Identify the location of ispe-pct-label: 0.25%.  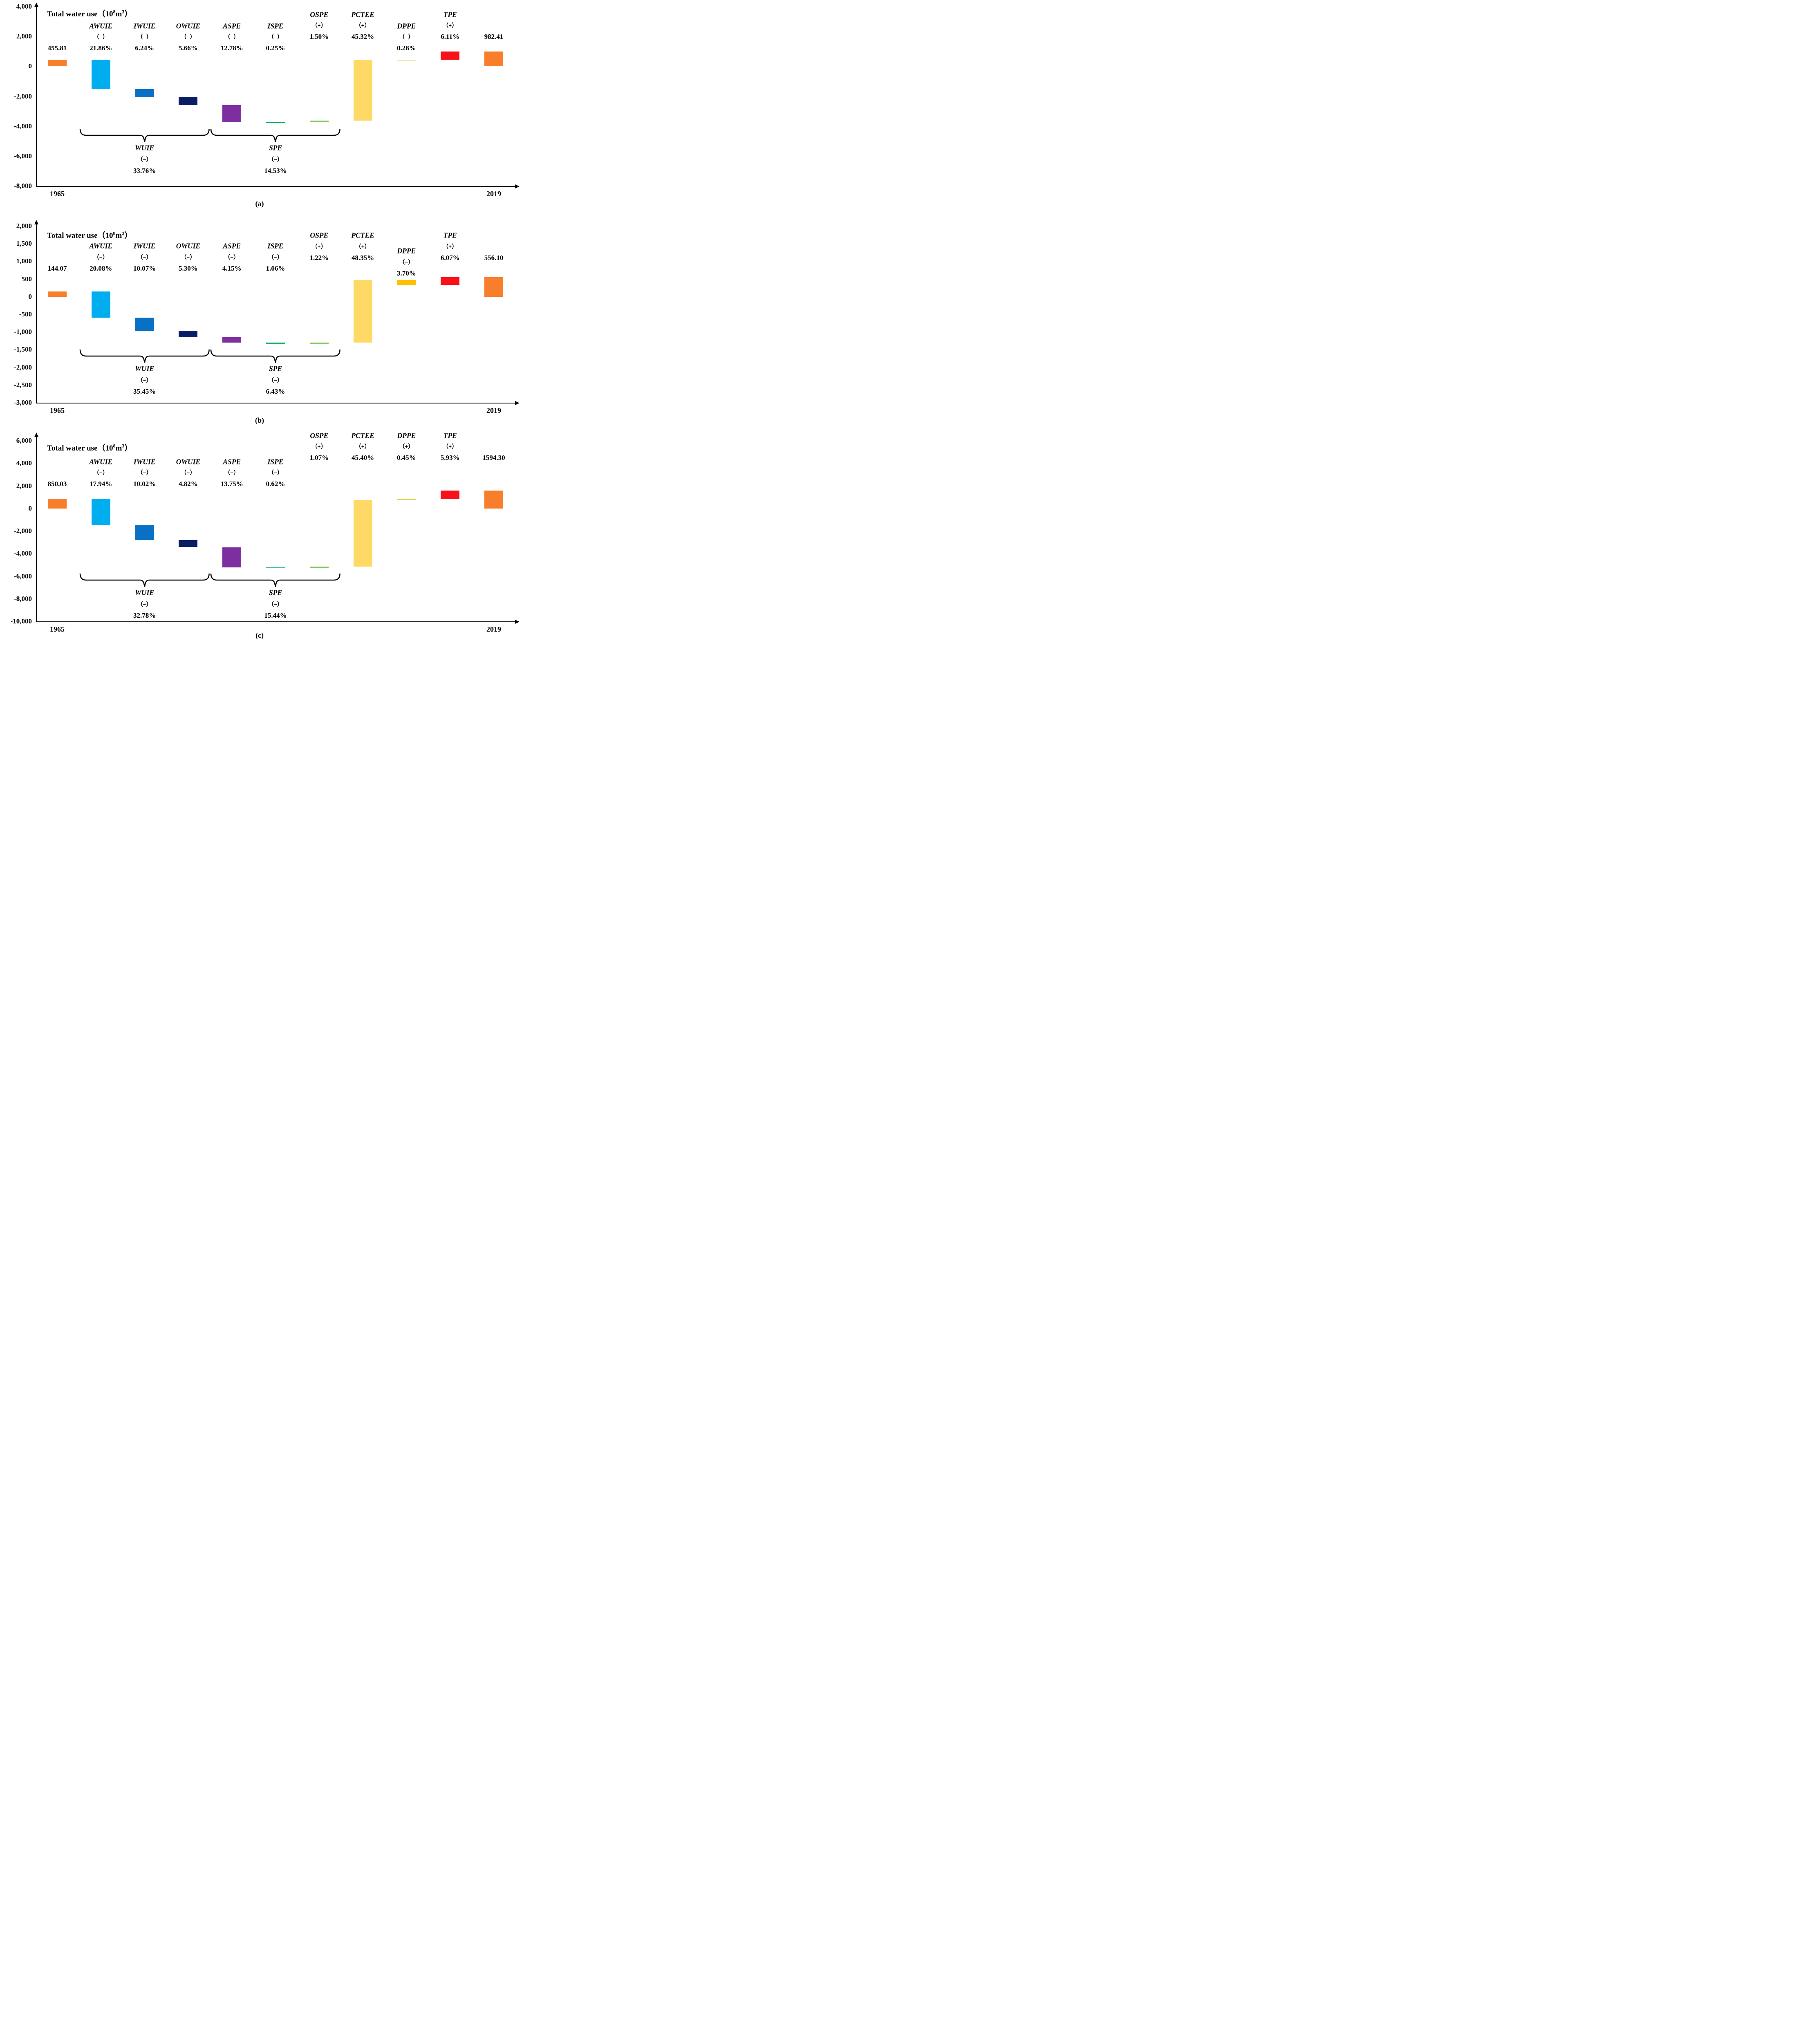
(275, 48).